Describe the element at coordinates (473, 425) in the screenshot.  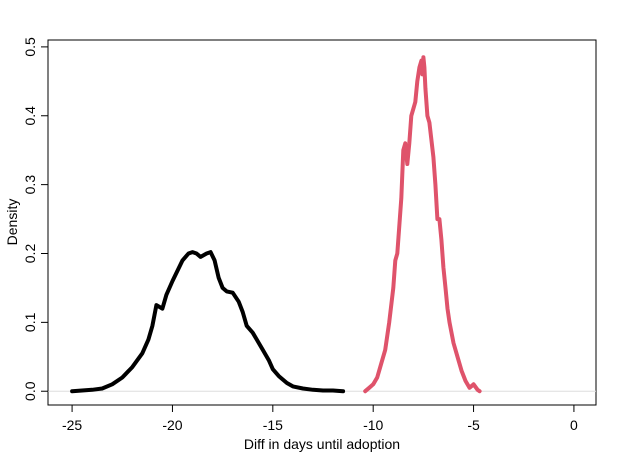
I see `x-tick-label: -5` at that location.